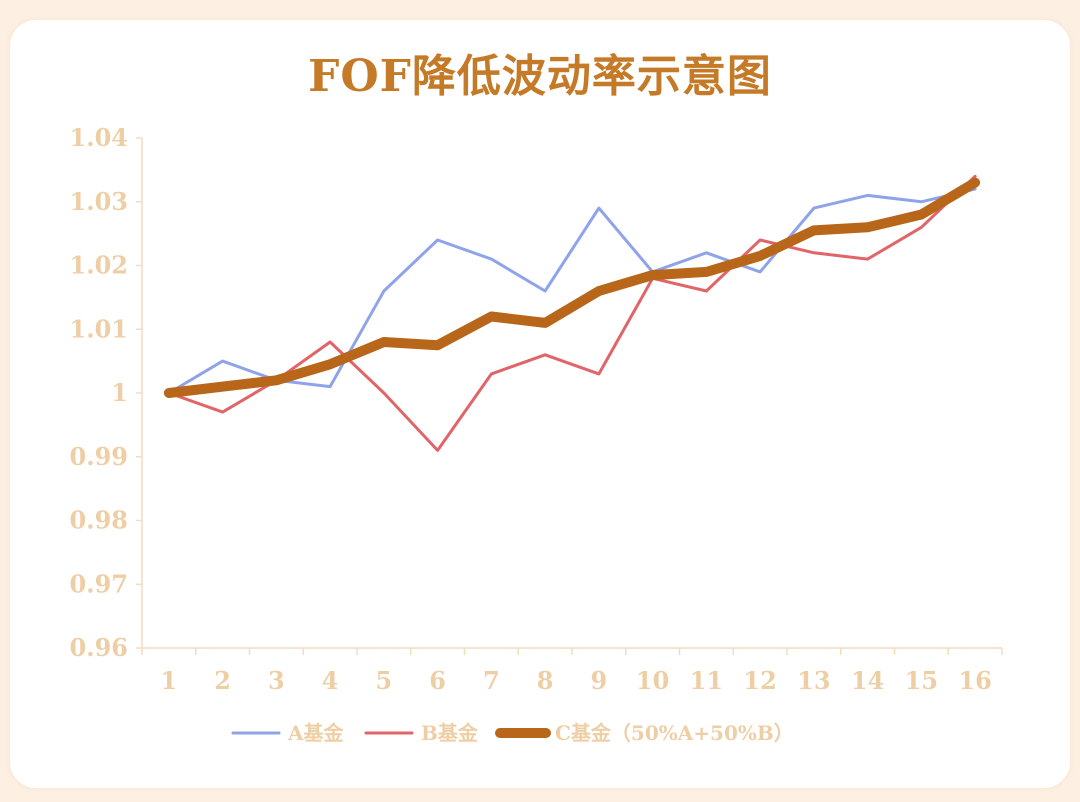 Image resolution: width=1080 pixels, height=802 pixels. I want to click on chart-title: FOF降低波动率示意图, so click(540, 76).